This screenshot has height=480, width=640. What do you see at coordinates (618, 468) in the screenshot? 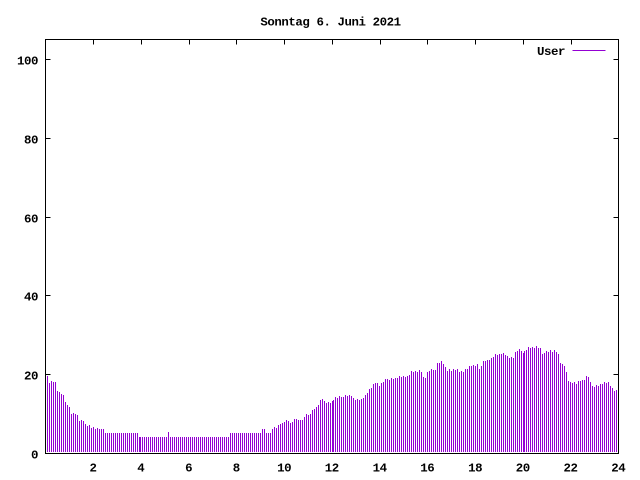
I see `svg-text: 24` at bounding box center [618, 468].